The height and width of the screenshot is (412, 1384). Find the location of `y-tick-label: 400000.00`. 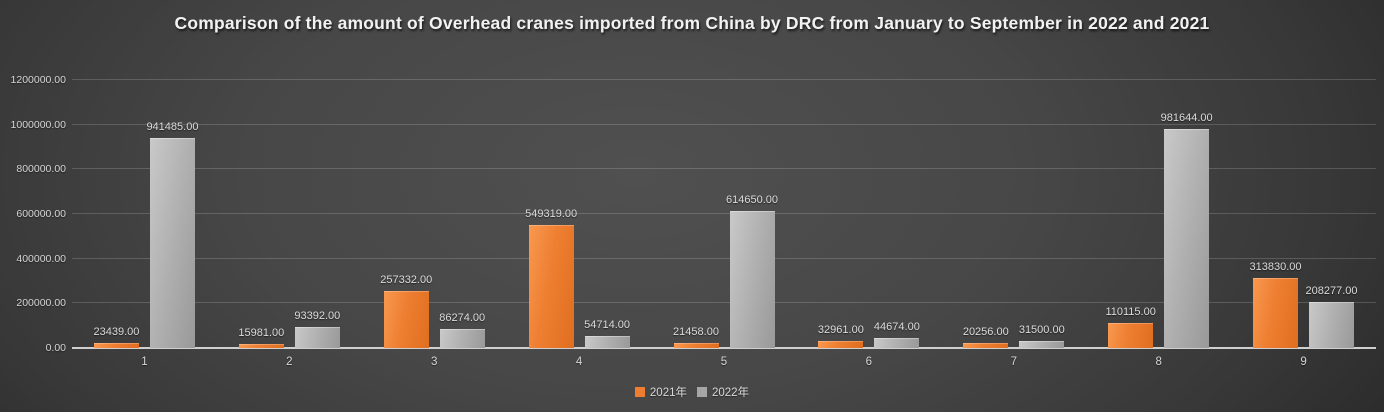

y-tick-label: 400000.00 is located at coordinates (41, 258).